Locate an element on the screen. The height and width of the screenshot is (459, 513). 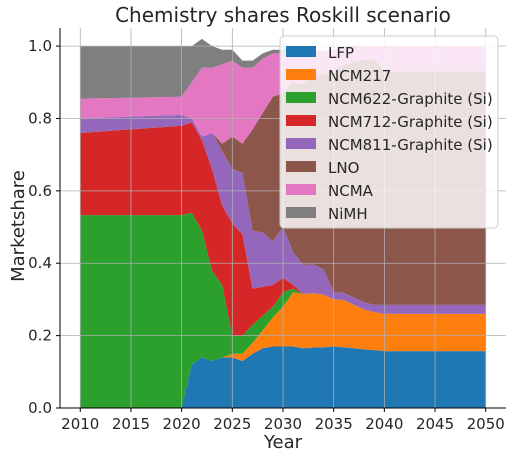
x-tick-label-4: 2030 is located at coordinates (283, 424).